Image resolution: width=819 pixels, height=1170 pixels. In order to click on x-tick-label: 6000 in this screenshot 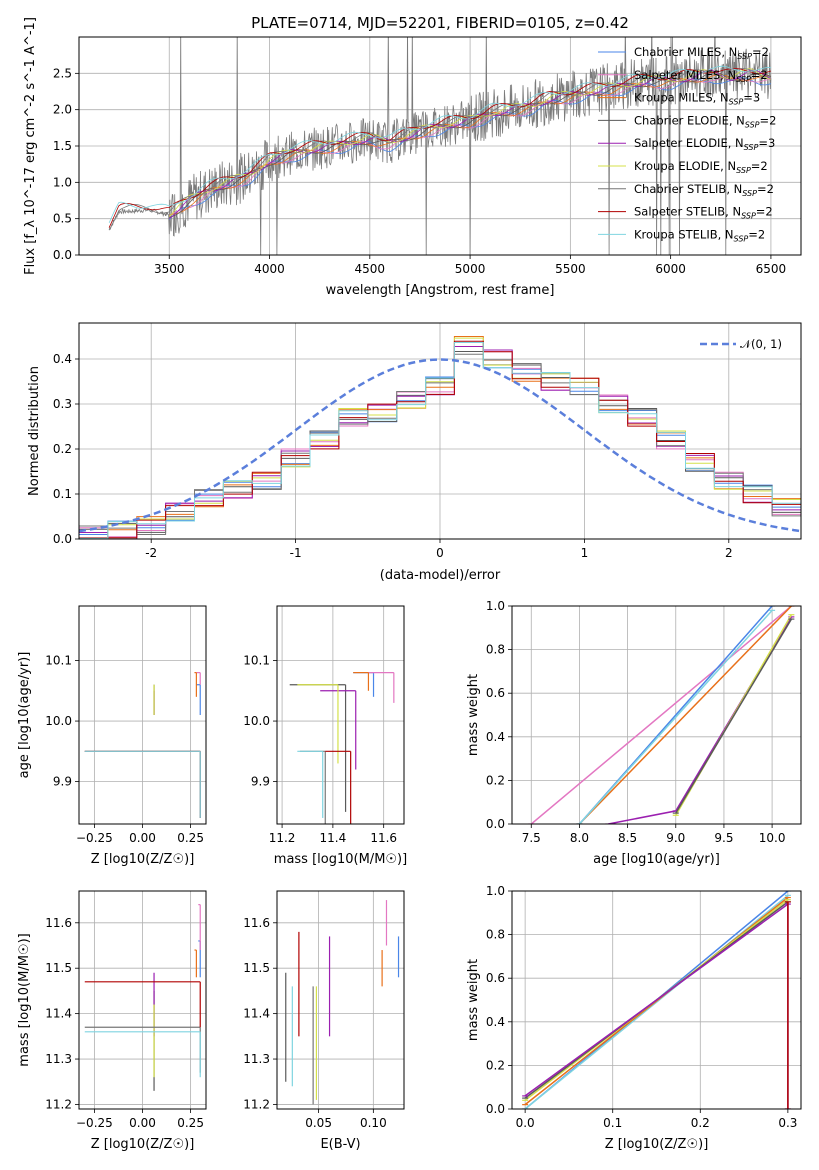, I will do `click(670, 269)`.